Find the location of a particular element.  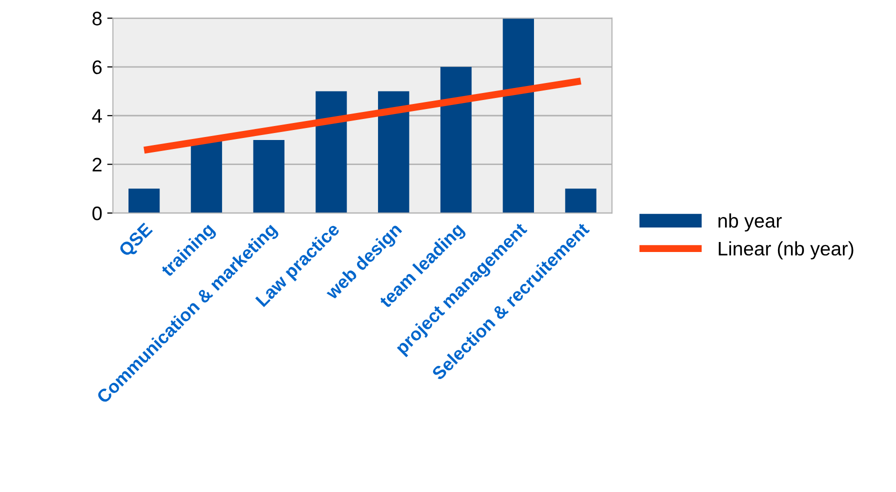

legend-label: Linear (nb year) is located at coordinates (786, 250).